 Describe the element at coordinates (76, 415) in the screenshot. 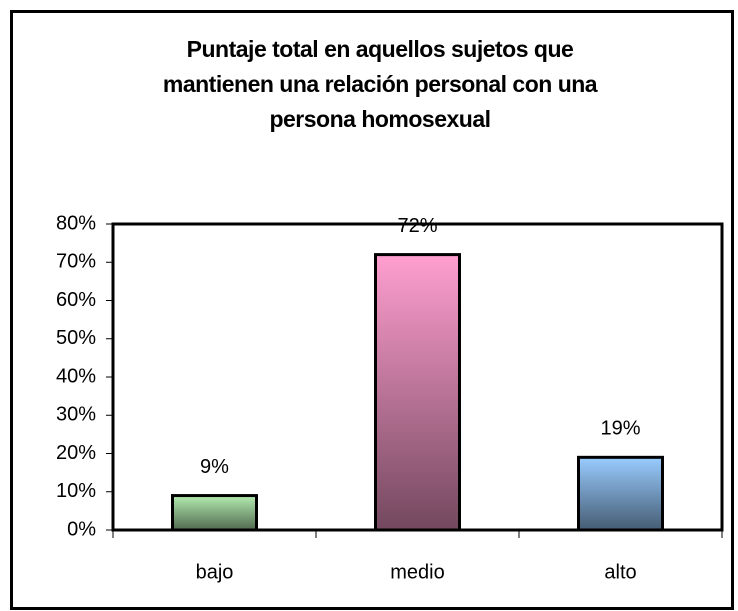

I see `y-tick-label: 30%` at that location.